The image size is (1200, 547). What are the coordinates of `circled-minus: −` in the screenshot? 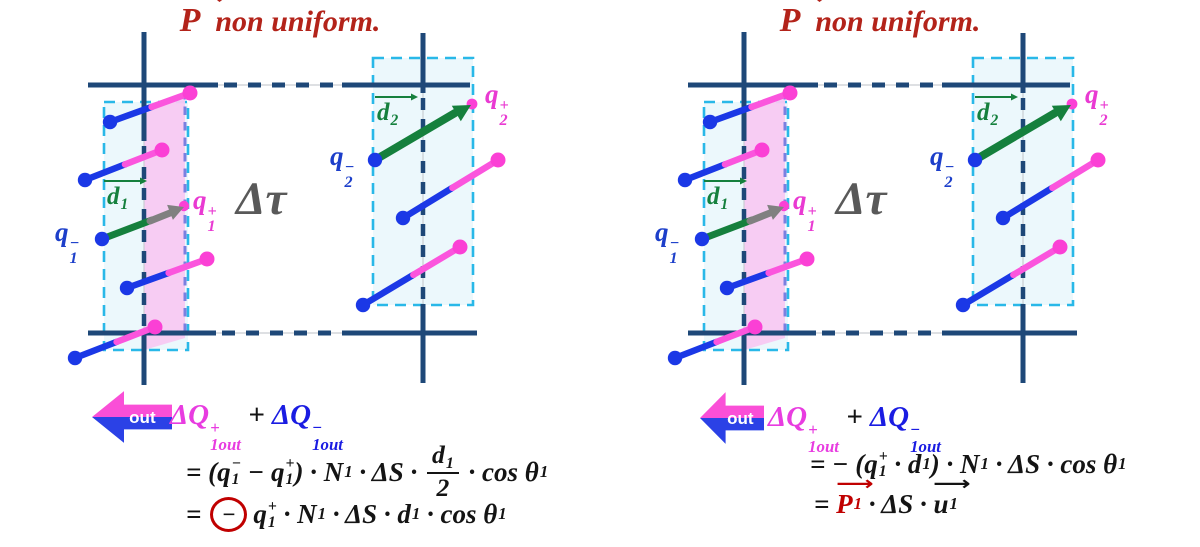 It's located at (229, 514).